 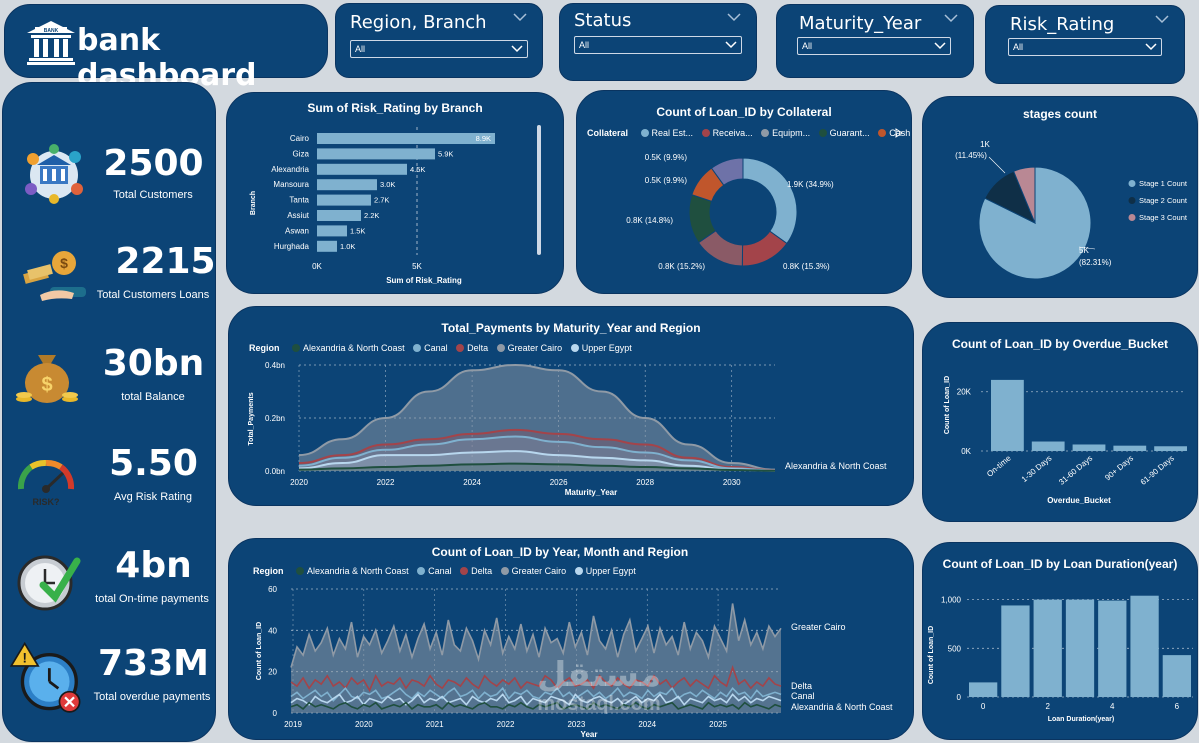 I want to click on x-tick-label: 2020, so click(x=364, y=724).